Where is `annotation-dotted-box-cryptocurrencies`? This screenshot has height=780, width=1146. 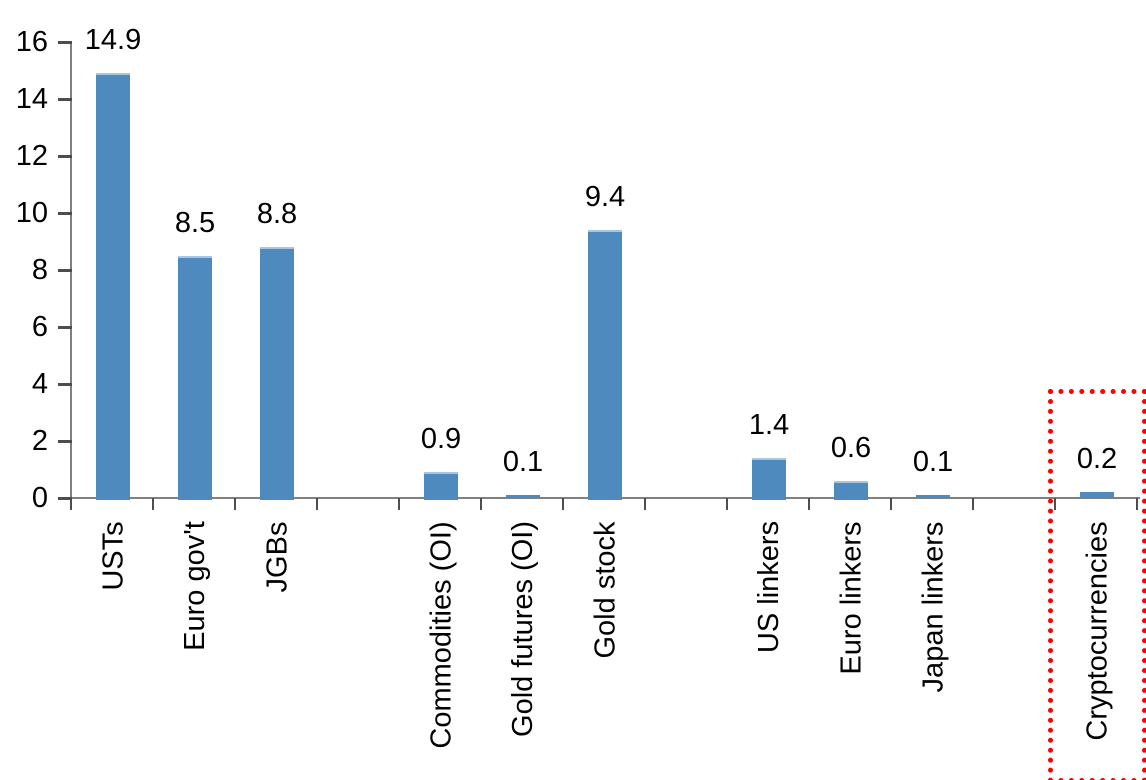
annotation-dotted-box-cryptocurrencies is located at coordinates (1097, 584).